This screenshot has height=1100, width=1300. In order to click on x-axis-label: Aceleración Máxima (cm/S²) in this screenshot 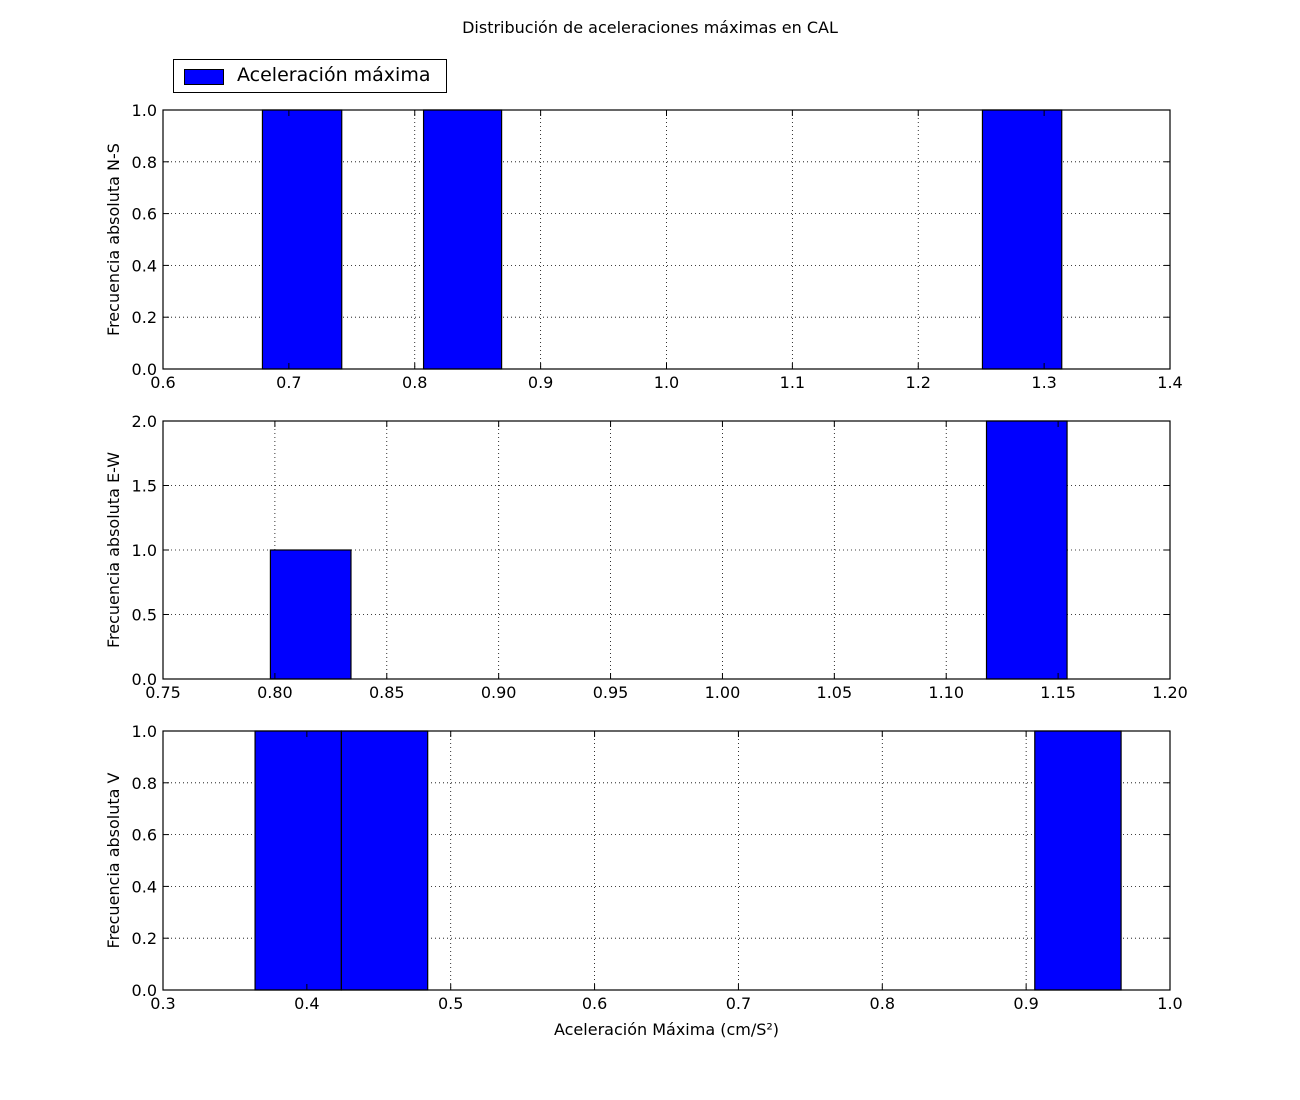, I will do `click(666, 1029)`.